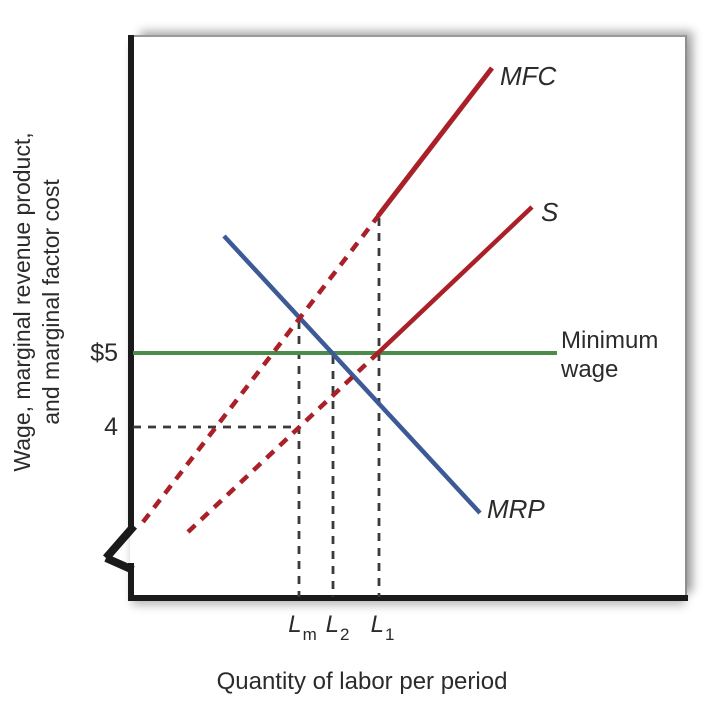  Describe the element at coordinates (455, 280) in the screenshot. I see `s-solid` at that location.